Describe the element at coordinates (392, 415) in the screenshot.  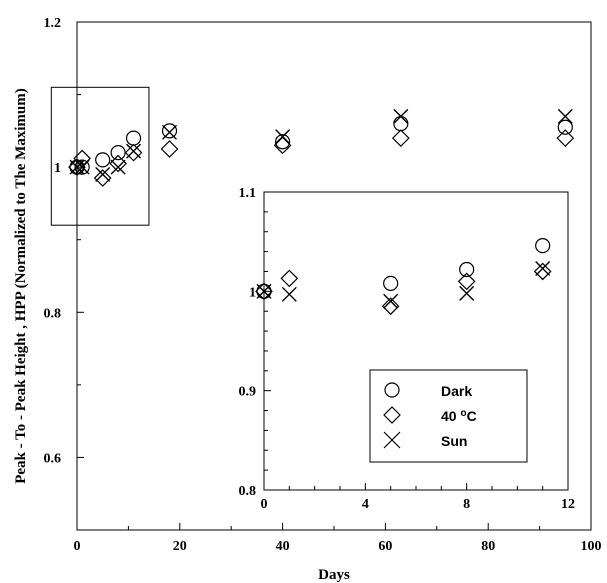
I see `legend-40c-marker` at that location.